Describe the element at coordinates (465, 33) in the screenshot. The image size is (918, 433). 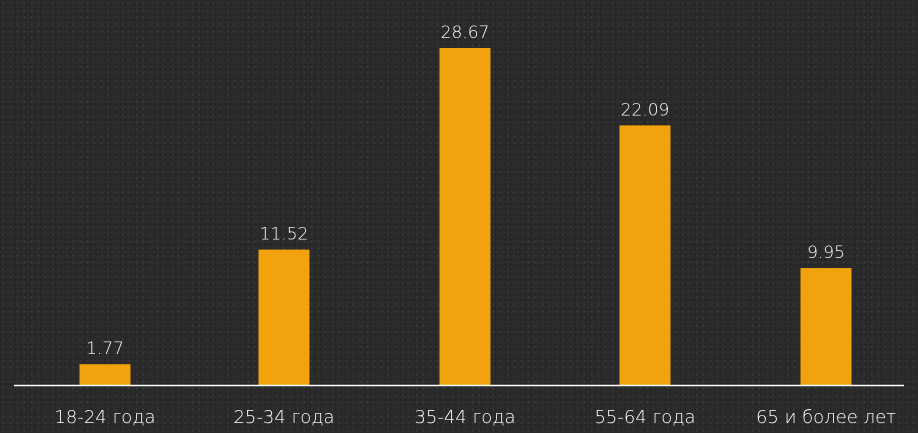
I see `value-label-3: 28.67` at that location.